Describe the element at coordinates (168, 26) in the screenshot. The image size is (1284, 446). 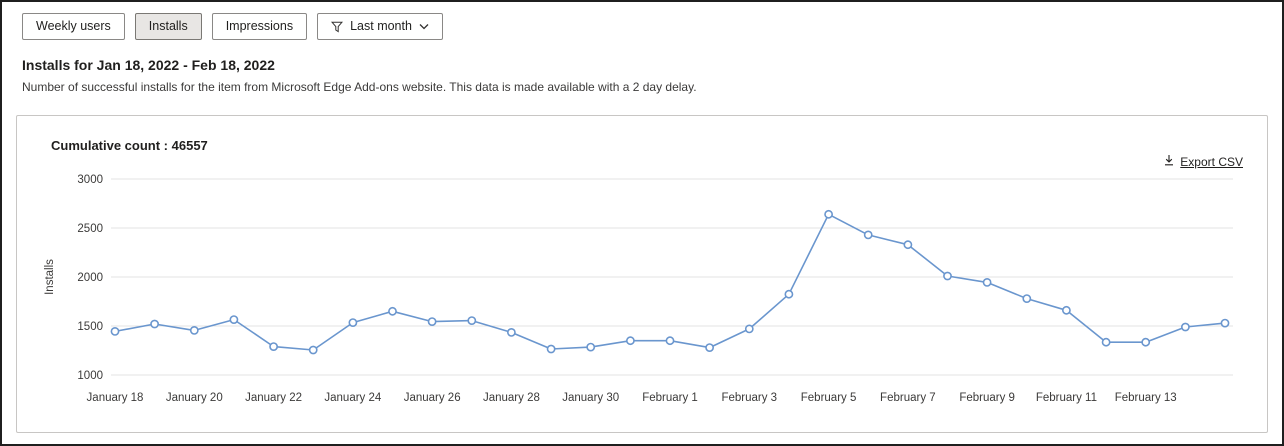
I see `installs-button: Installs` at that location.